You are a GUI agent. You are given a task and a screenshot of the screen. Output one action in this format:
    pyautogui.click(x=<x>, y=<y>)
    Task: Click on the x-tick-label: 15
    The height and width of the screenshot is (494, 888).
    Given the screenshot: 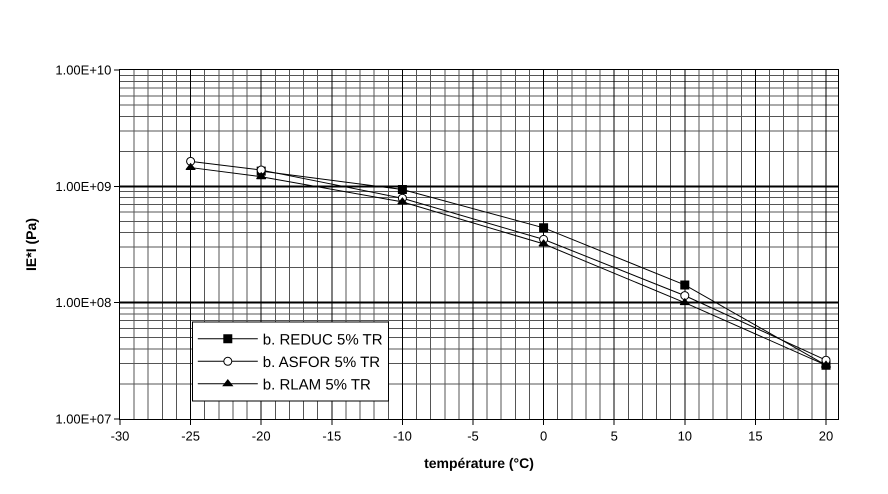 What is the action you would take?
    pyautogui.click(x=755, y=436)
    